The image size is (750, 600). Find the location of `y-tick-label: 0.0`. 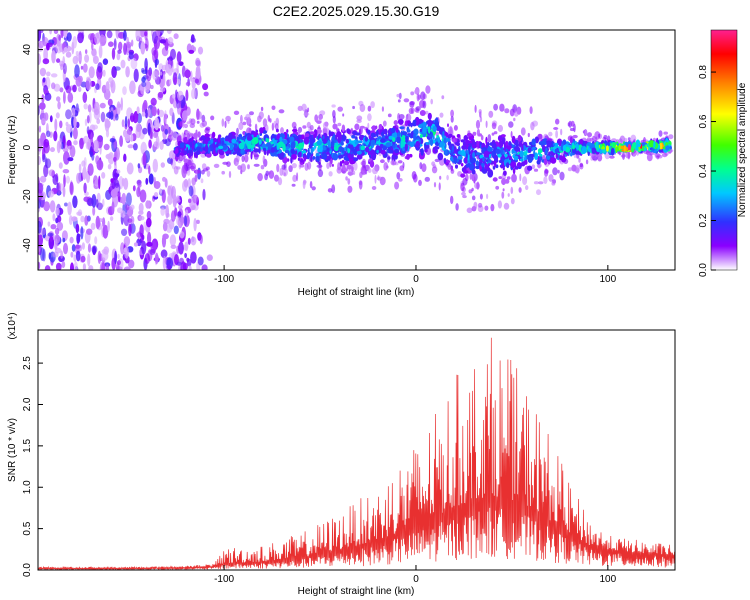

y-tick-label: 0.0 is located at coordinates (27, 570).